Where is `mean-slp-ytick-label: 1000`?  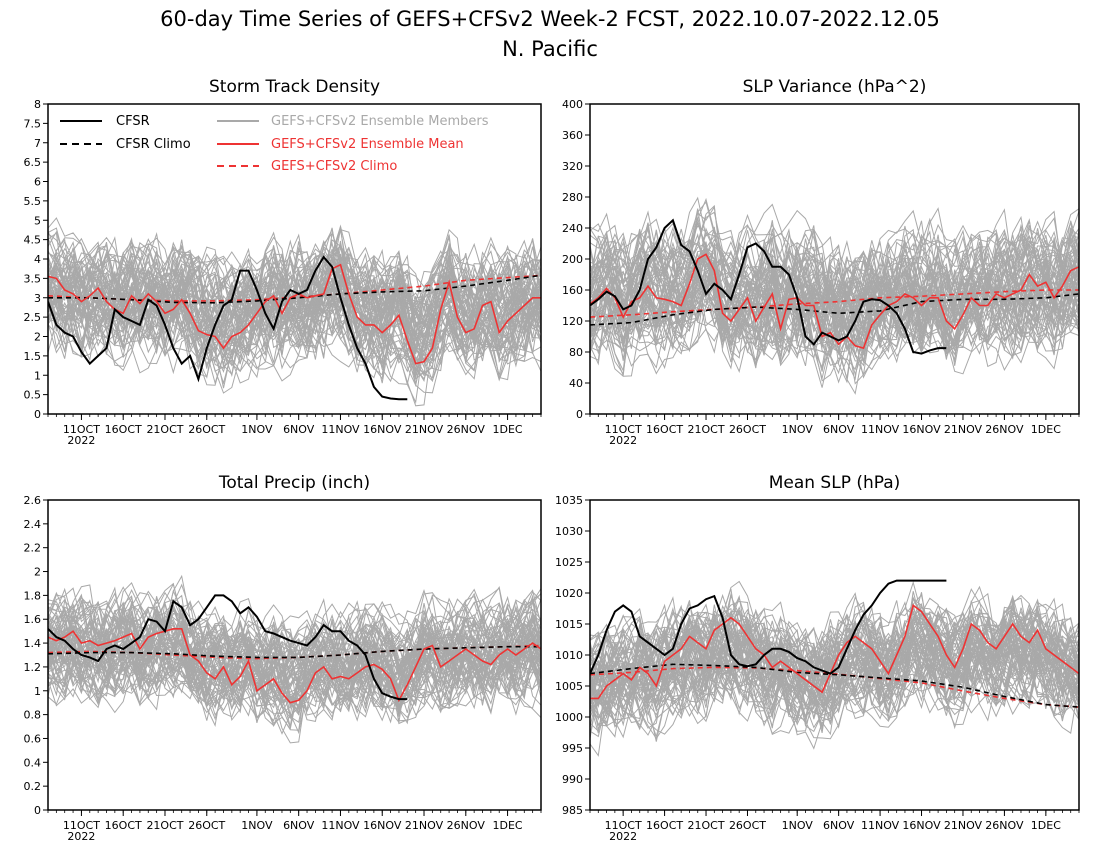
mean-slp-ytick-label: 1000 is located at coordinates (569, 717).